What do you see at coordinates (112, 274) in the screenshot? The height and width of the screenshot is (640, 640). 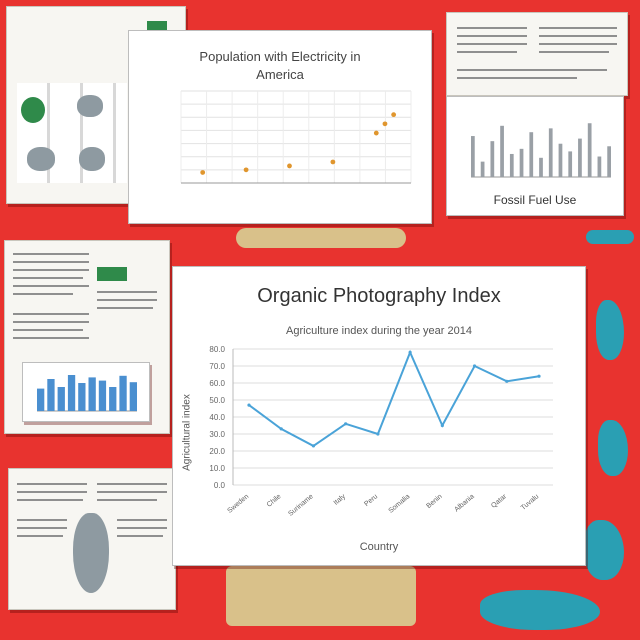 I see `green-badge-icon` at bounding box center [112, 274].